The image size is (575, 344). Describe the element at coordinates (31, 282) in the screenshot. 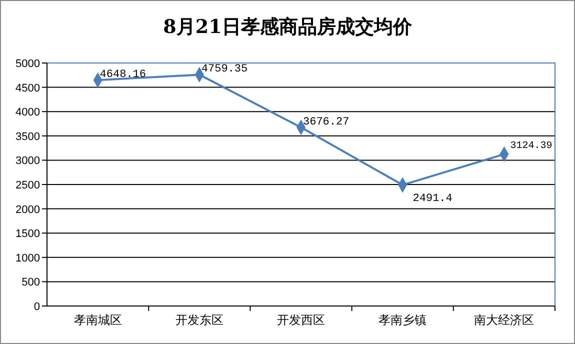

I see `y-tick-label: 500` at that location.